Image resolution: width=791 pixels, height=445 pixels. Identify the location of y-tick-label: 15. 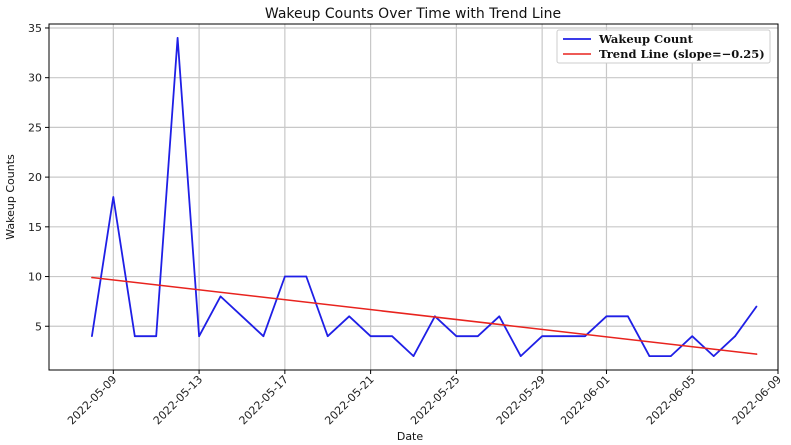
(35, 227).